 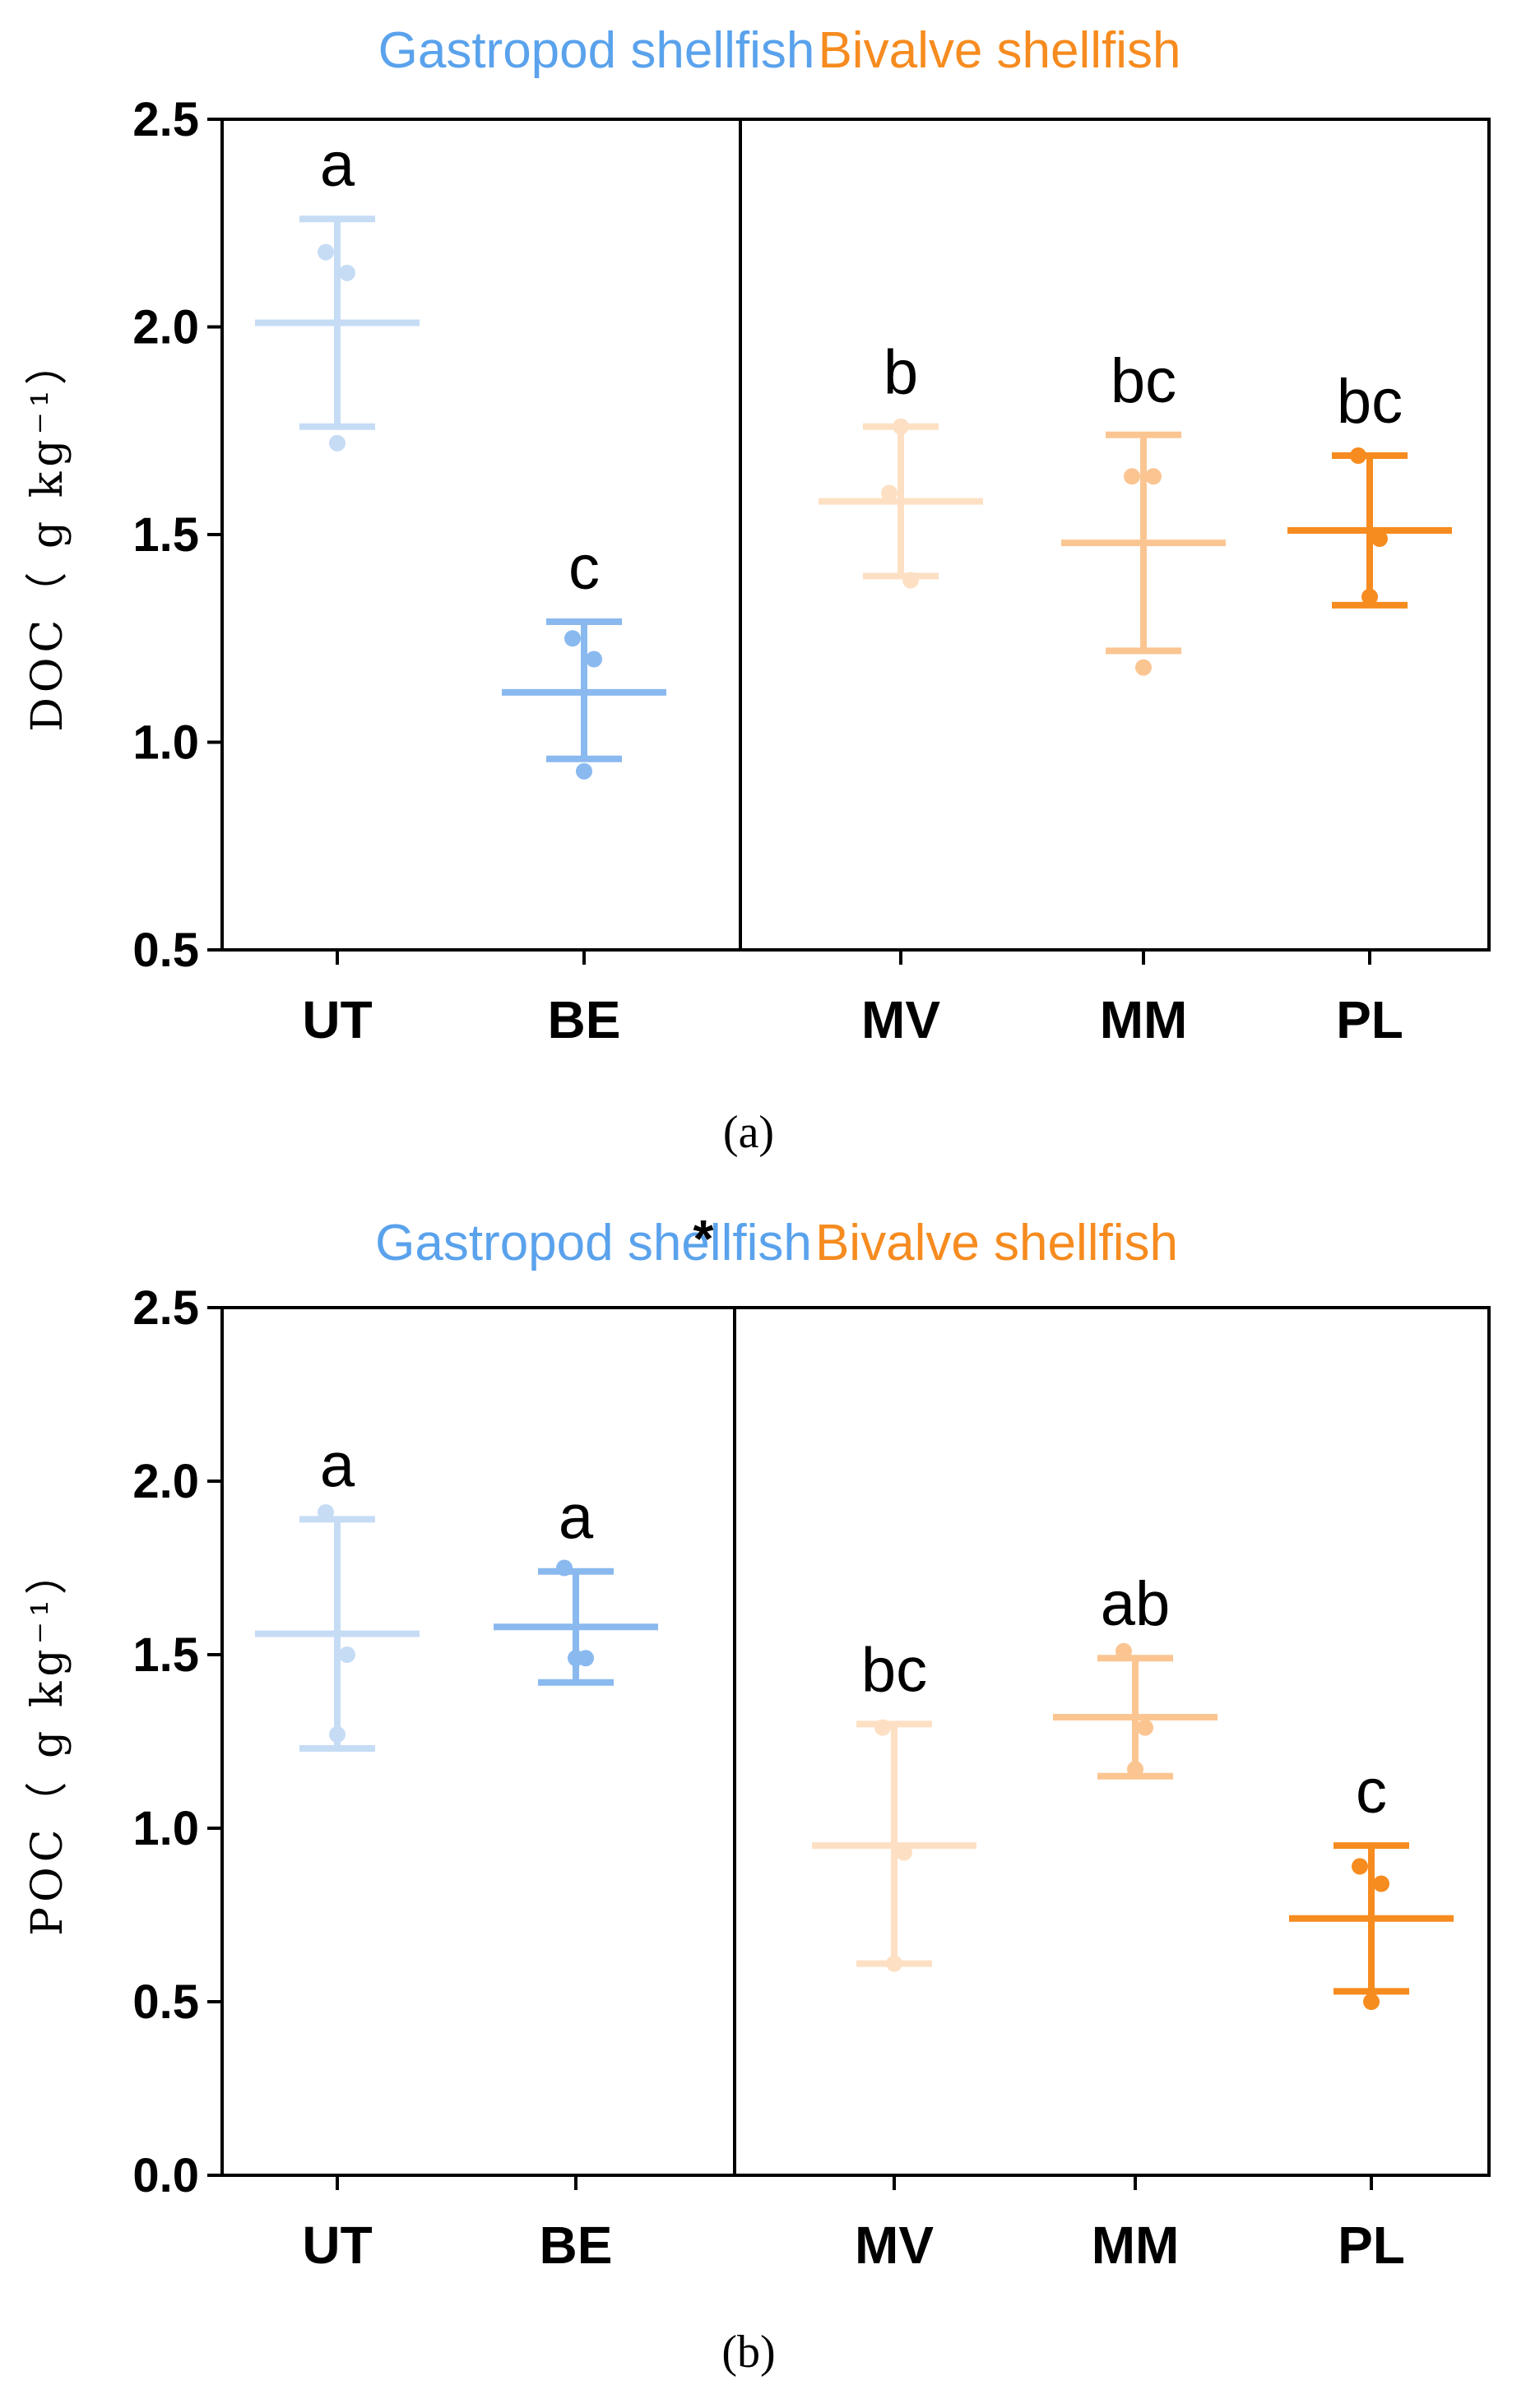 What do you see at coordinates (901, 463) in the screenshot?
I see `series-mv: b` at bounding box center [901, 463].